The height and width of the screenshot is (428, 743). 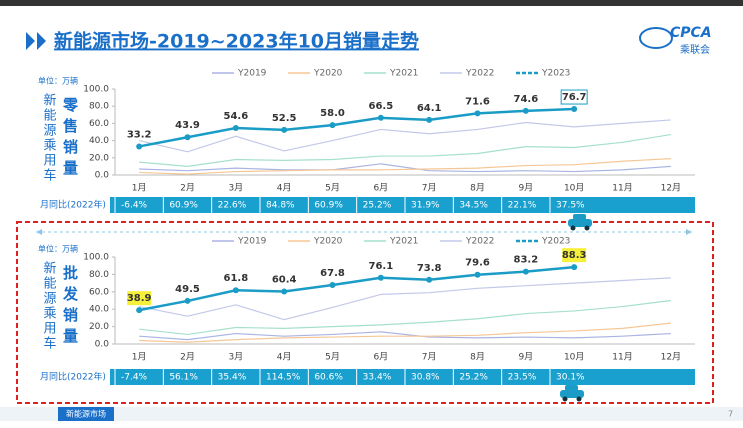 I want to click on yoy-value: 31.9%, so click(x=425, y=206).